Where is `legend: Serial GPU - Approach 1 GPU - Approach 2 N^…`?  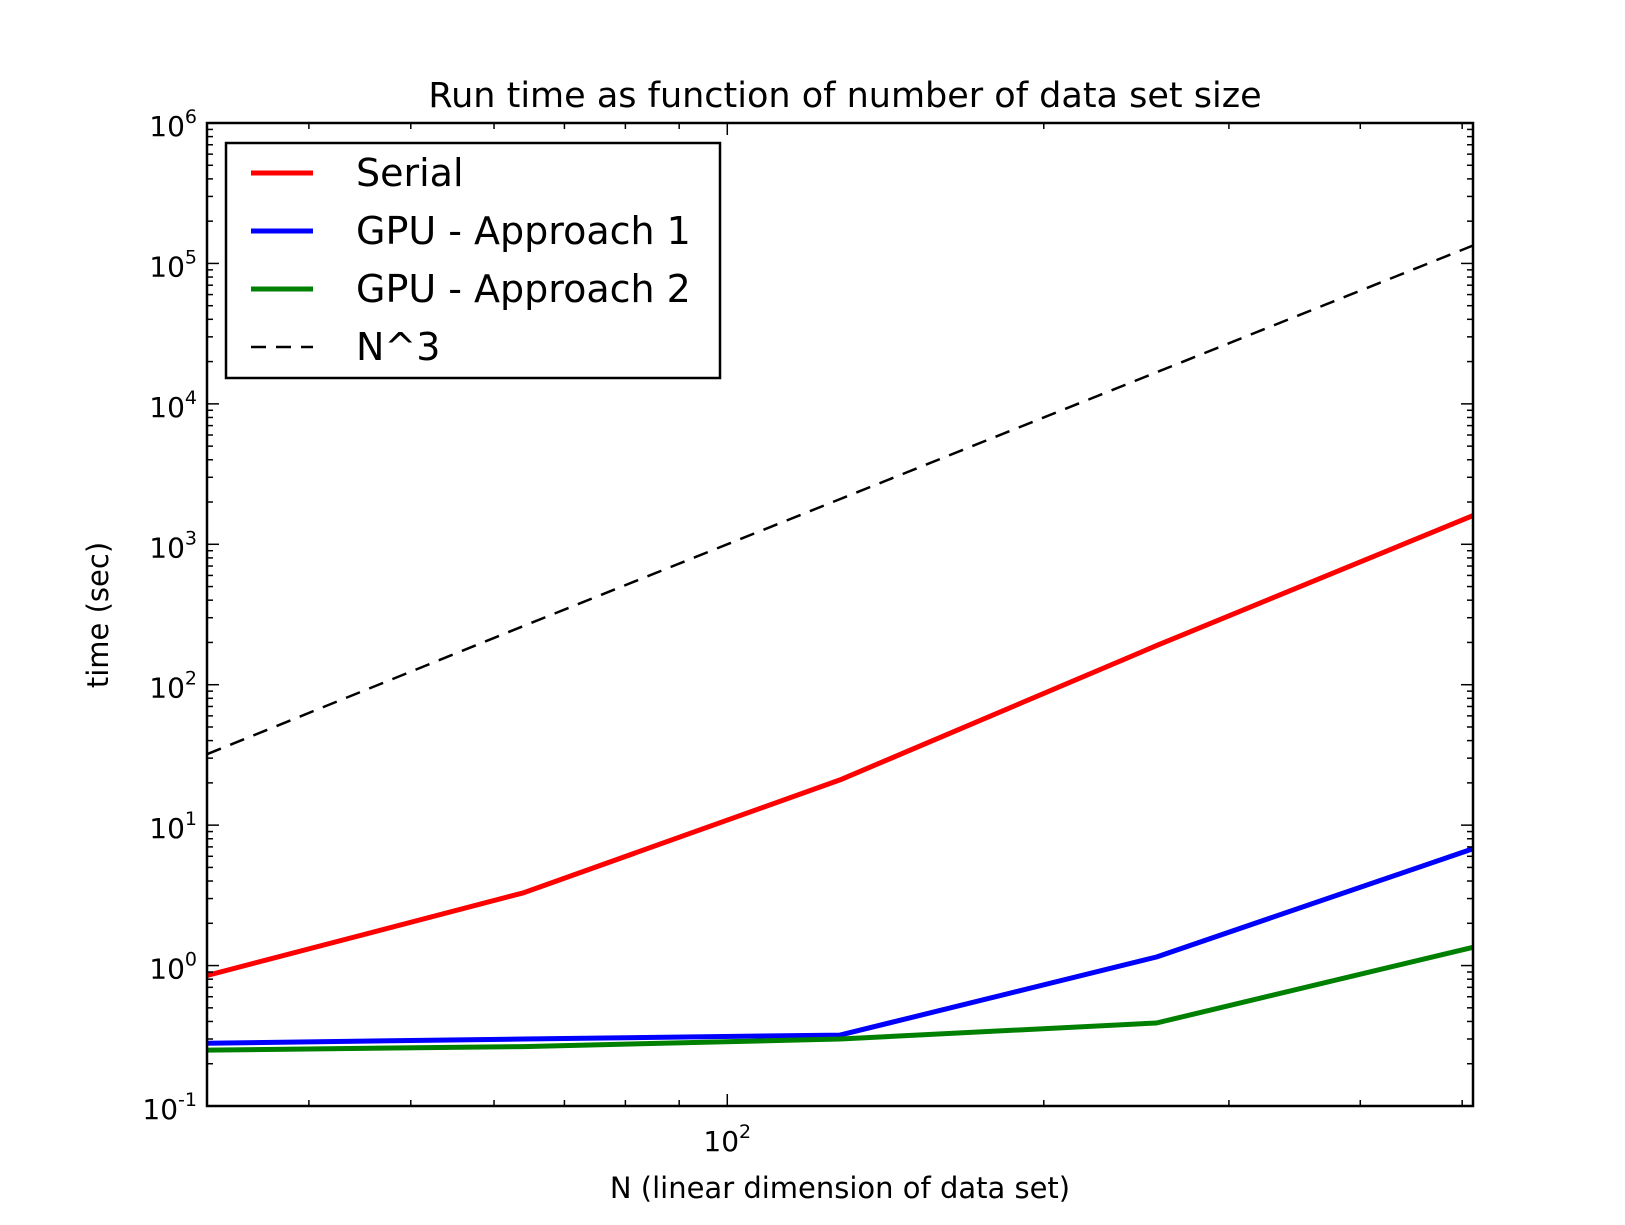
legend: Serial GPU - Approach 1 GPU - Approach 2 N^… is located at coordinates (473, 260).